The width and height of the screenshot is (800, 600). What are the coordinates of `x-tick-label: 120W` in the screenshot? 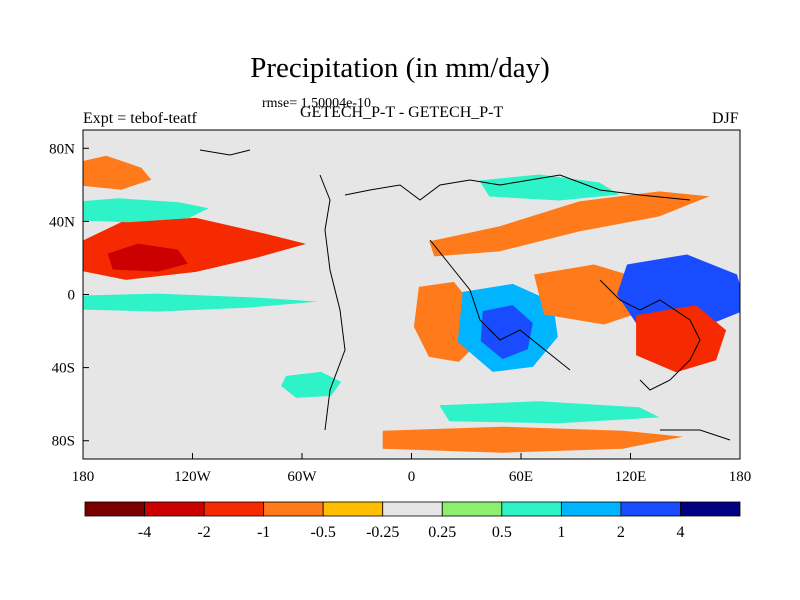 It's located at (193, 477).